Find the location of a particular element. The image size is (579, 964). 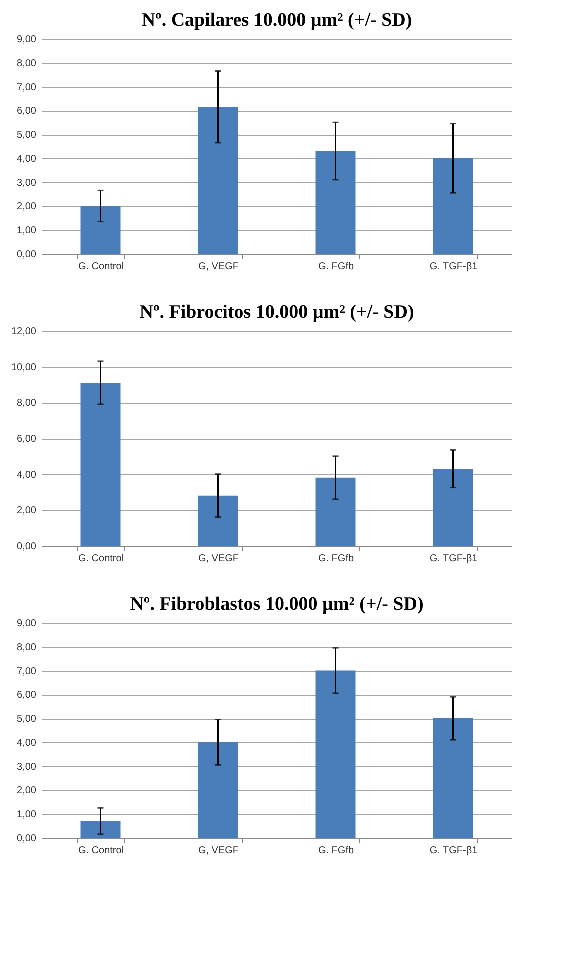

chart-title: Nº. Fibrocitos 10.000 µm² (+/- SD) is located at coordinates (277, 312).